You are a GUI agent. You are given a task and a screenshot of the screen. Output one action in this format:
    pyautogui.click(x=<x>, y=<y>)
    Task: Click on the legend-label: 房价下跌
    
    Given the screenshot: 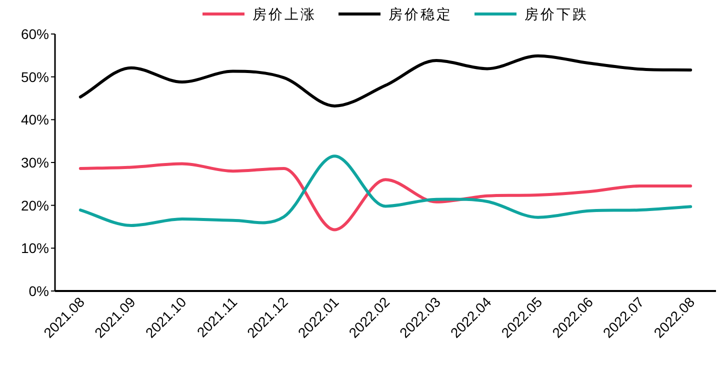 What is the action you would take?
    pyautogui.click(x=556, y=14)
    